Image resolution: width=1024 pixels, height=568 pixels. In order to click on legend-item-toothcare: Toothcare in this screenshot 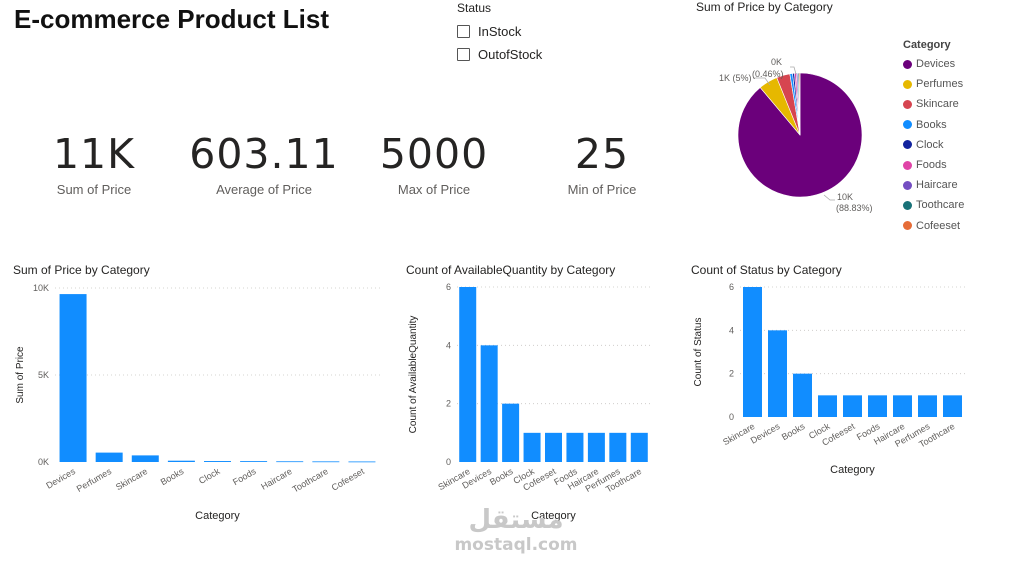, I will do `click(933, 205)`.